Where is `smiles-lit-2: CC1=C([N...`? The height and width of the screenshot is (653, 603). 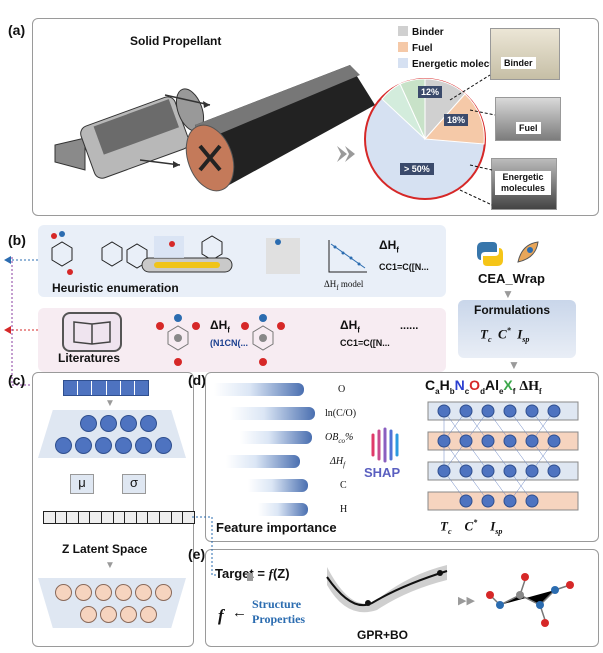
smiles-lit-2: CC1=C([N... is located at coordinates (365, 343).